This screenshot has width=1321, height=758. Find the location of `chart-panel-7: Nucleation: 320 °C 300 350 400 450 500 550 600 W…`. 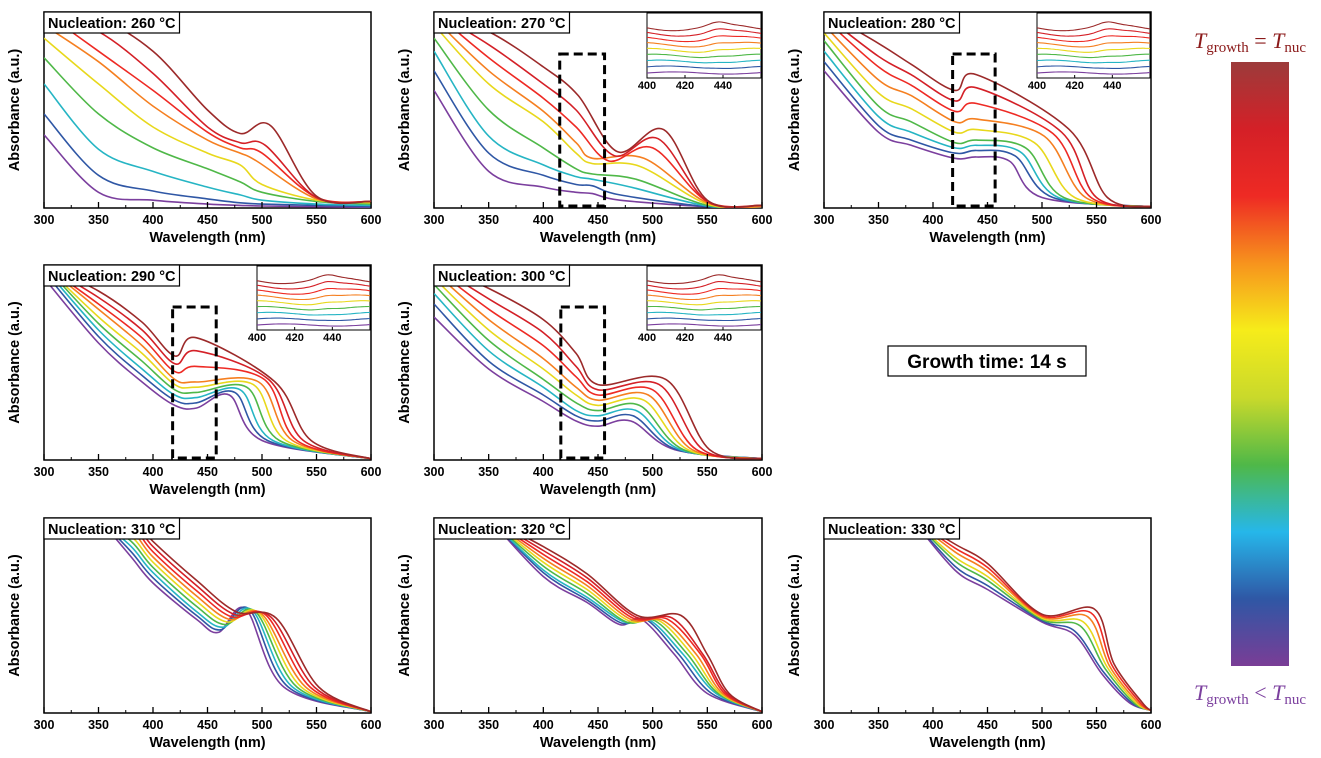

chart-panel-7: Nucleation: 320 °C 300 350 400 450 500 550 600 W… is located at coordinates (585, 634).